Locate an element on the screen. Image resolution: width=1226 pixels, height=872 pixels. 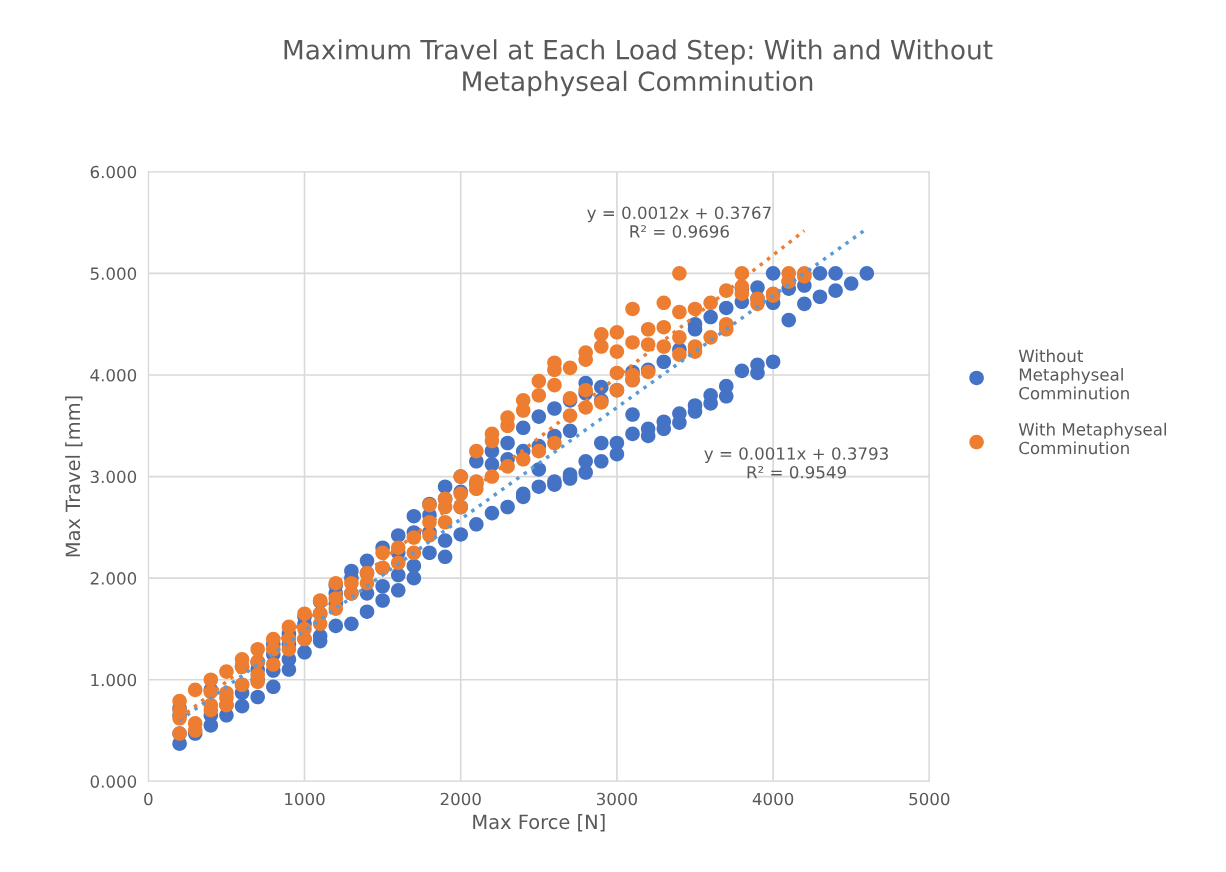
x-tick-label: 3000 is located at coordinates (617, 799).